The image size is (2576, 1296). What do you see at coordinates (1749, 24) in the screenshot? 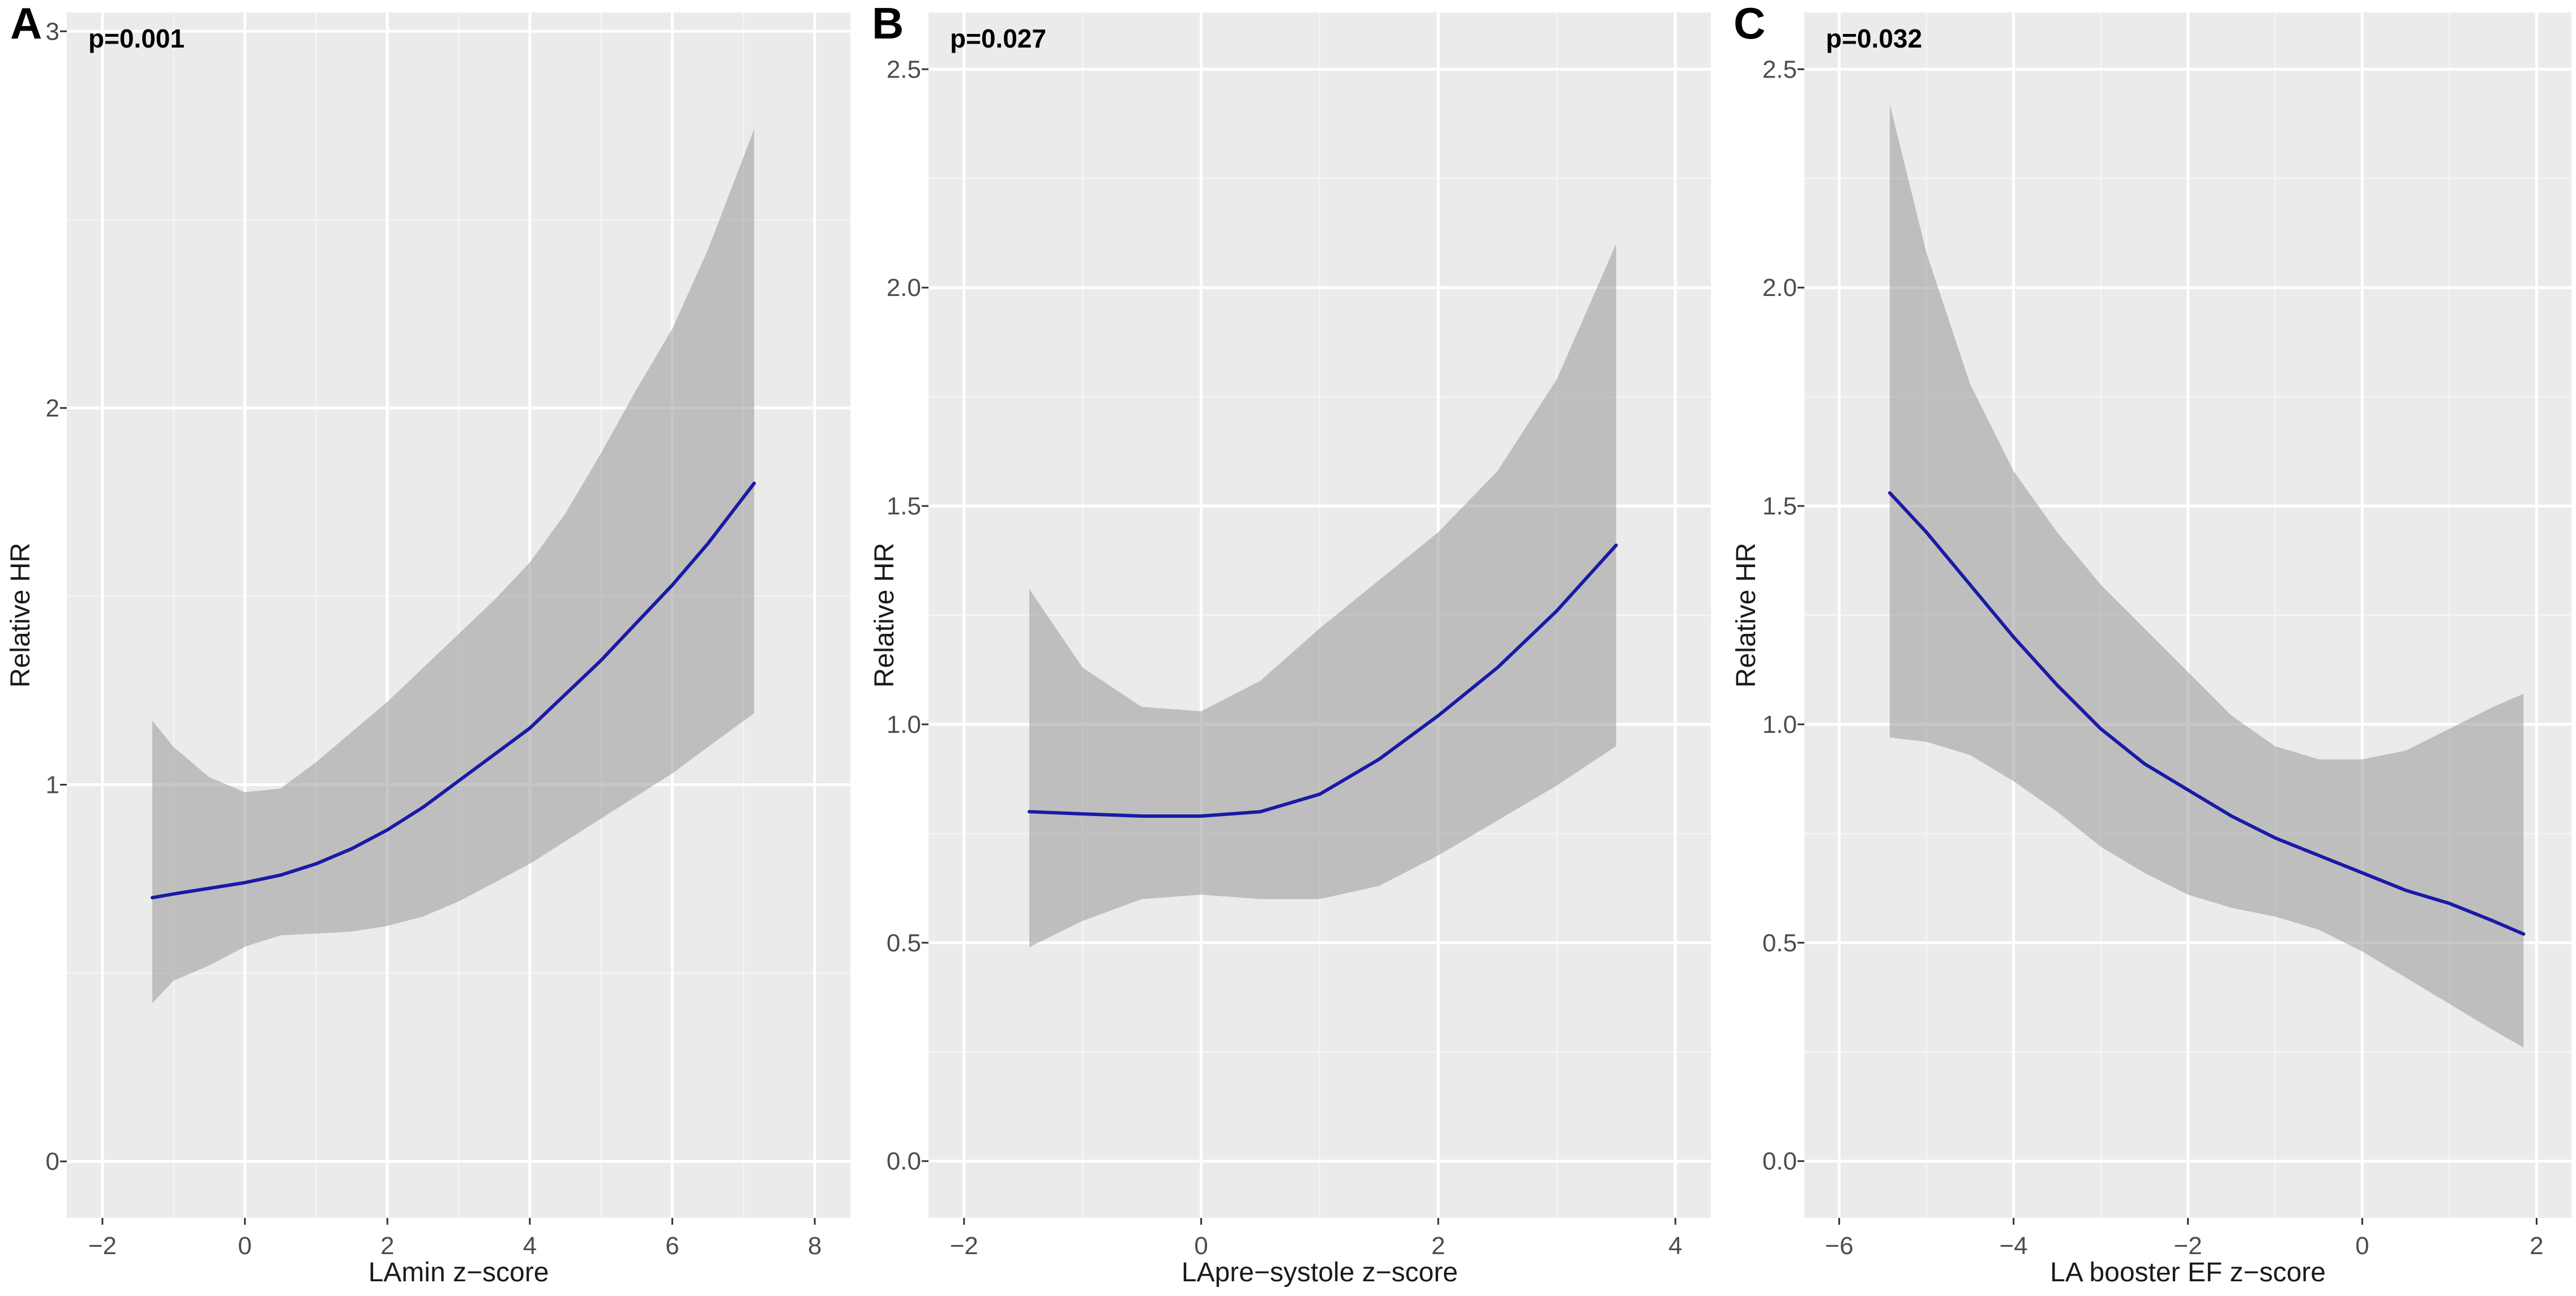
I see `panel-label: C` at bounding box center [1749, 24].